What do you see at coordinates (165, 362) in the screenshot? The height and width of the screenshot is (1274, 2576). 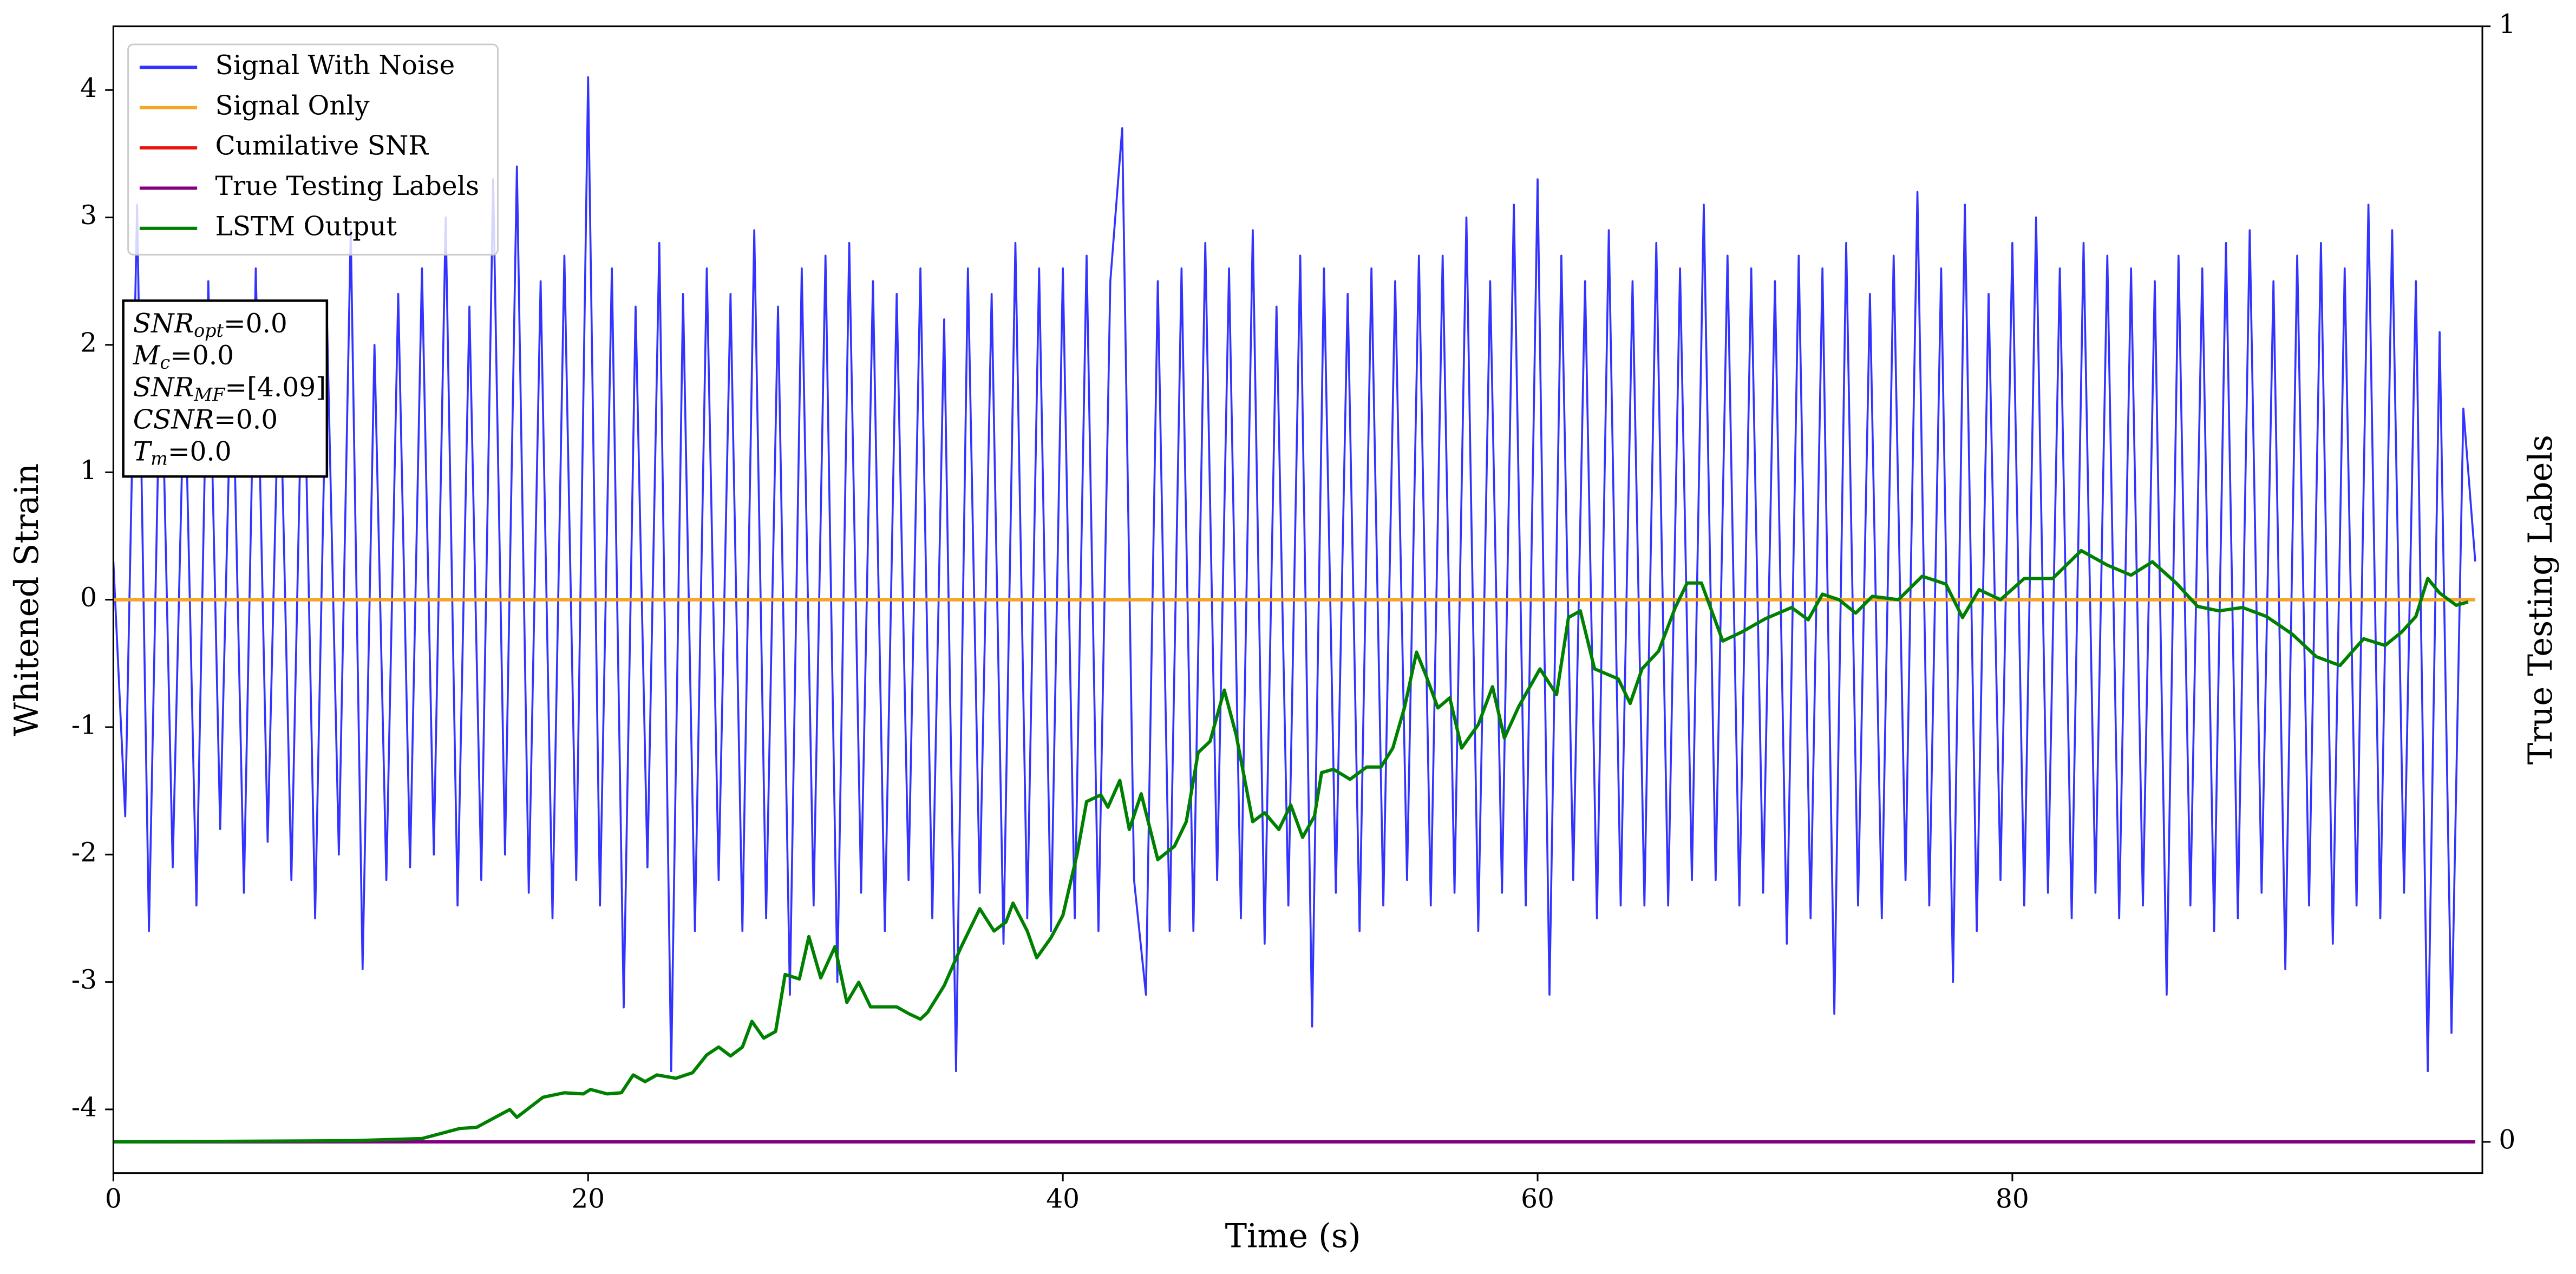 I see `annotation-subscript: c` at bounding box center [165, 362].